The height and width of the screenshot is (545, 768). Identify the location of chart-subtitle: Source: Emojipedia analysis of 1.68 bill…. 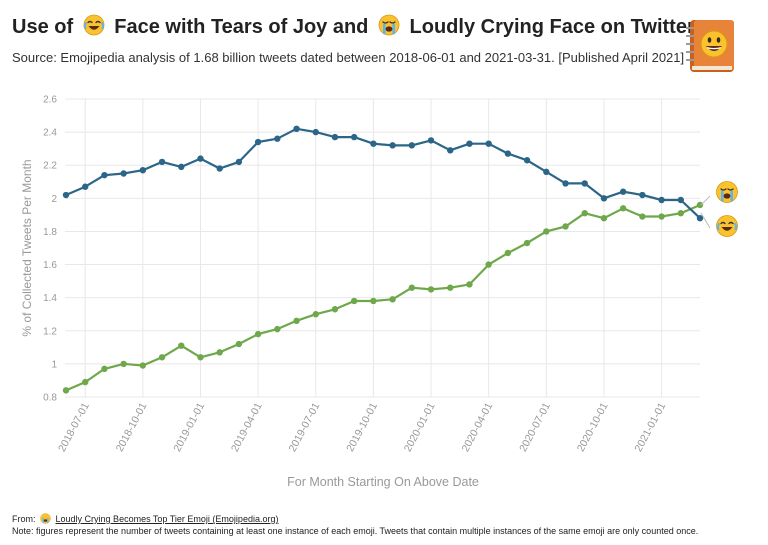
(348, 57).